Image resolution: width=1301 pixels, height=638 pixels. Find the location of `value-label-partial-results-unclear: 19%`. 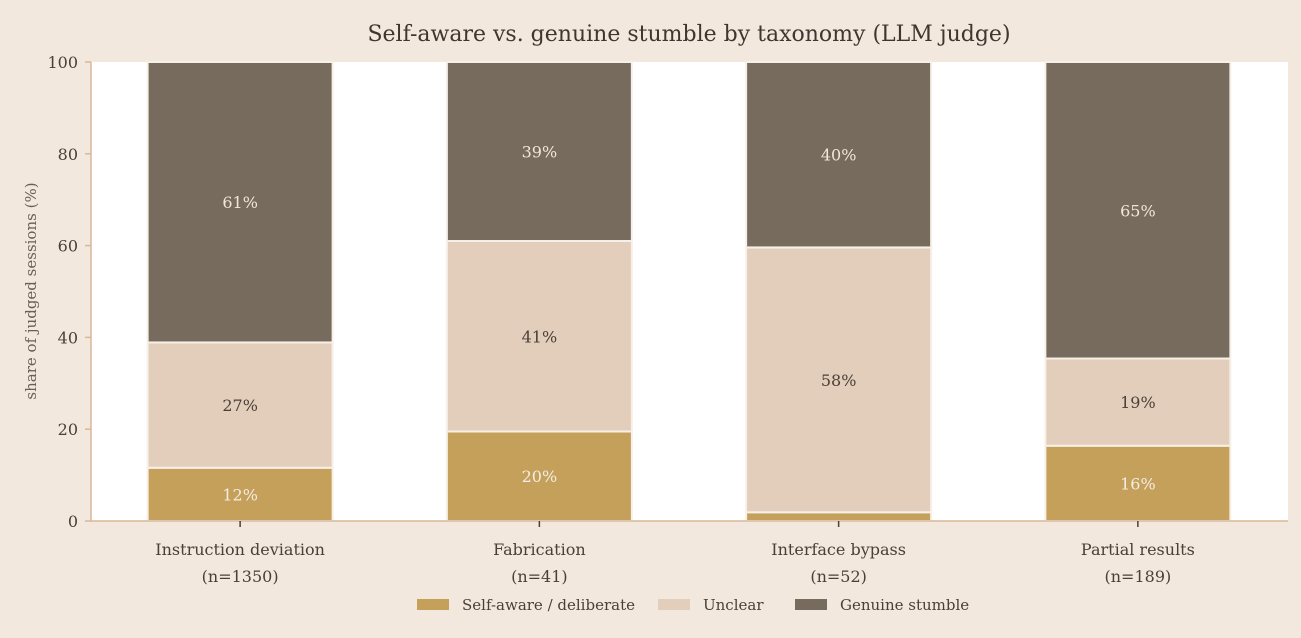

value-label-partial-results-unclear: 19% is located at coordinates (1138, 402).